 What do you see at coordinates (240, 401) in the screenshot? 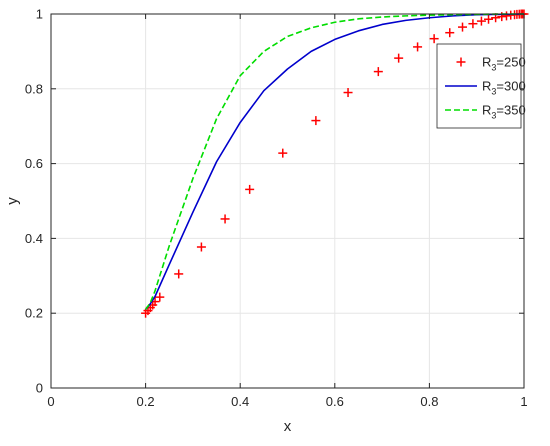
I see `x-tick-label: 0.4` at bounding box center [240, 401].